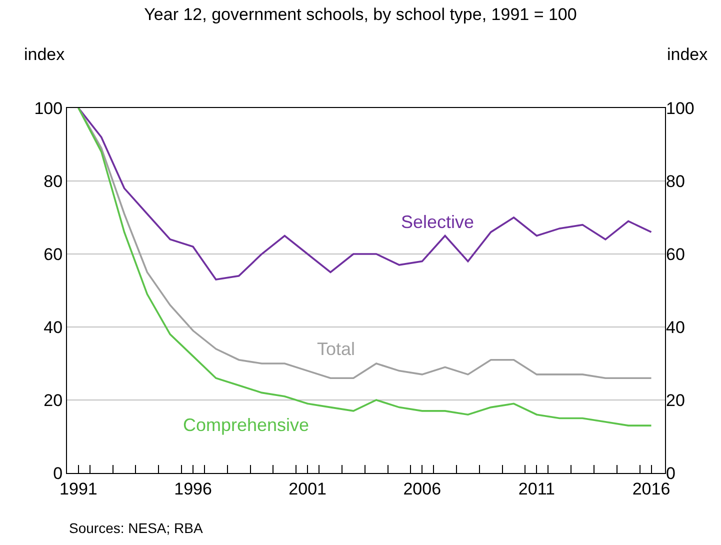 Image resolution: width=721 pixels, height=545 pixels. What do you see at coordinates (45, 54) in the screenshot?
I see `y-axis-title: index` at bounding box center [45, 54].